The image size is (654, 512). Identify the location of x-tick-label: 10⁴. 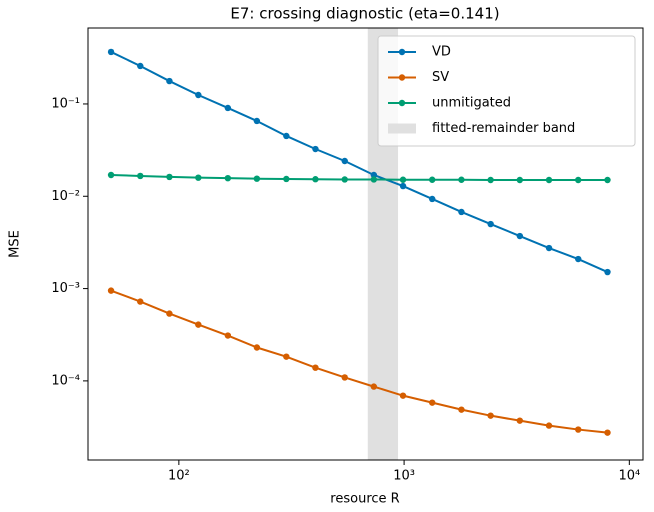
(629, 476).